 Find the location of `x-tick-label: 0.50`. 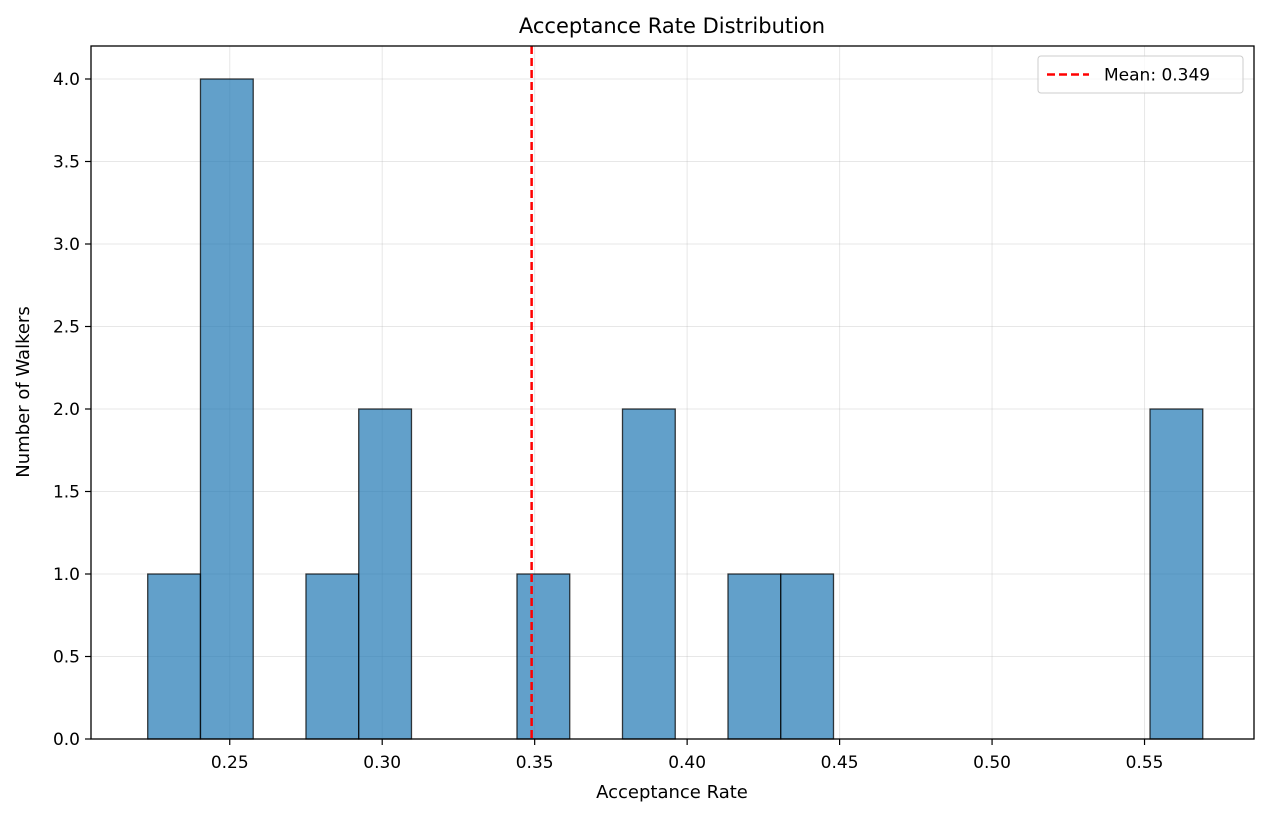

x-tick-label: 0.50 is located at coordinates (992, 763).